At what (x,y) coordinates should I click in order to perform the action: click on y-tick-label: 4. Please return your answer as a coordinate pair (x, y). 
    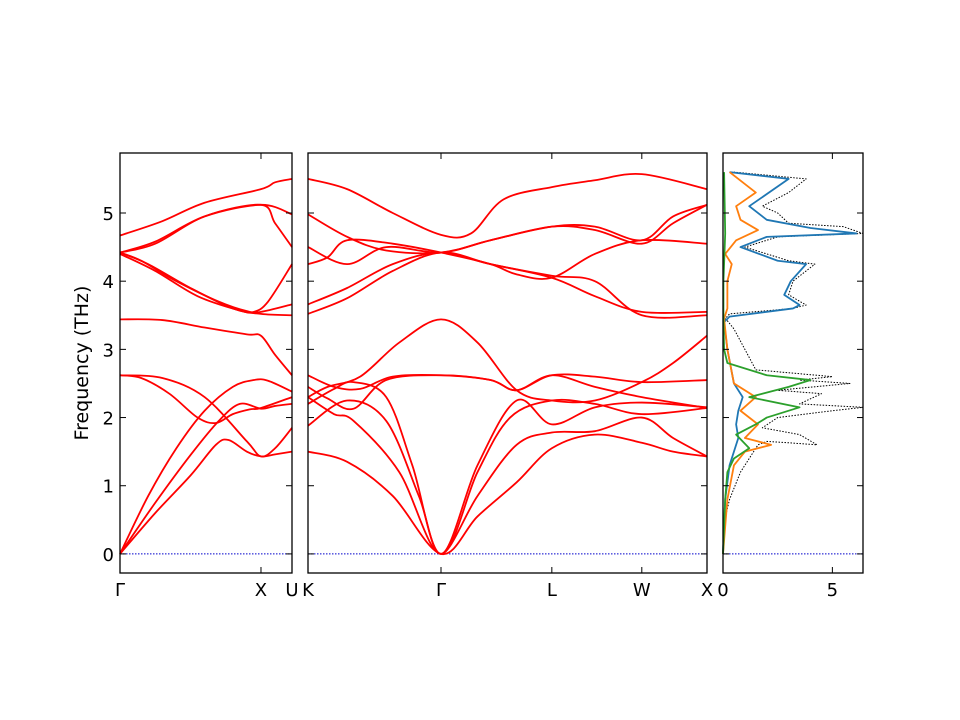
    Looking at the image, I should click on (108, 282).